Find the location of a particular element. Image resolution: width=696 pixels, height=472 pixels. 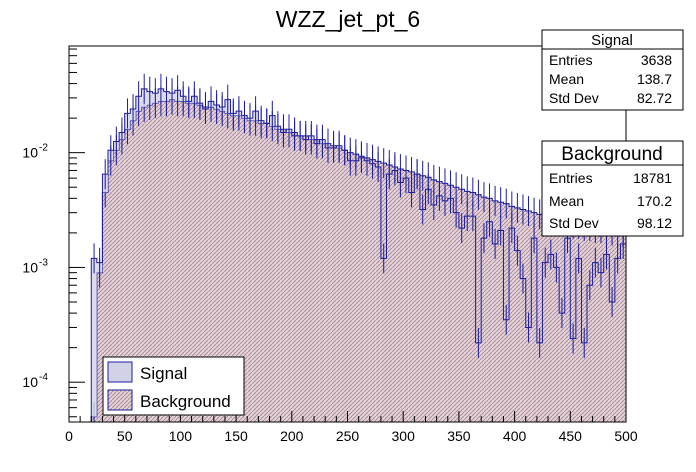

background-mean-value: 170.2 is located at coordinates (654, 201).